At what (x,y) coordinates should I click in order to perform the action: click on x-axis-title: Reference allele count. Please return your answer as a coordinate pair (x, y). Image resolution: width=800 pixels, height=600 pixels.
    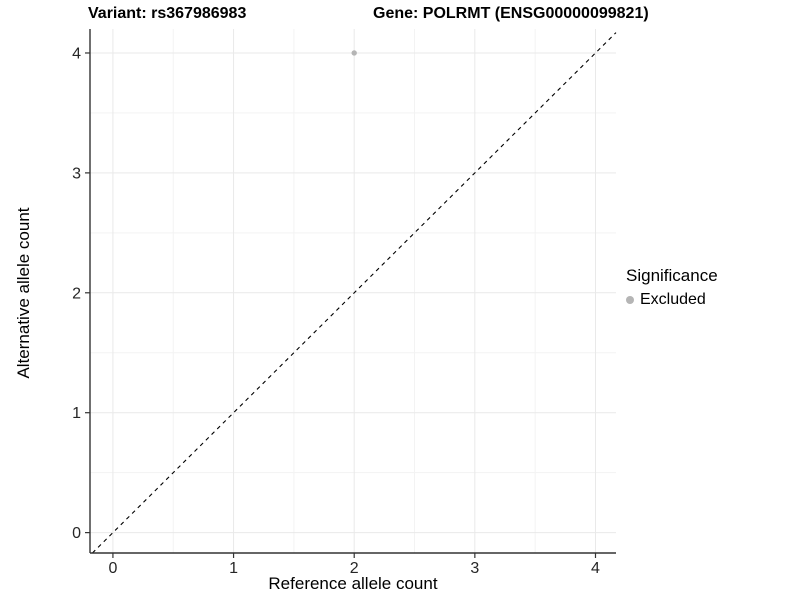
    Looking at the image, I should click on (353, 583).